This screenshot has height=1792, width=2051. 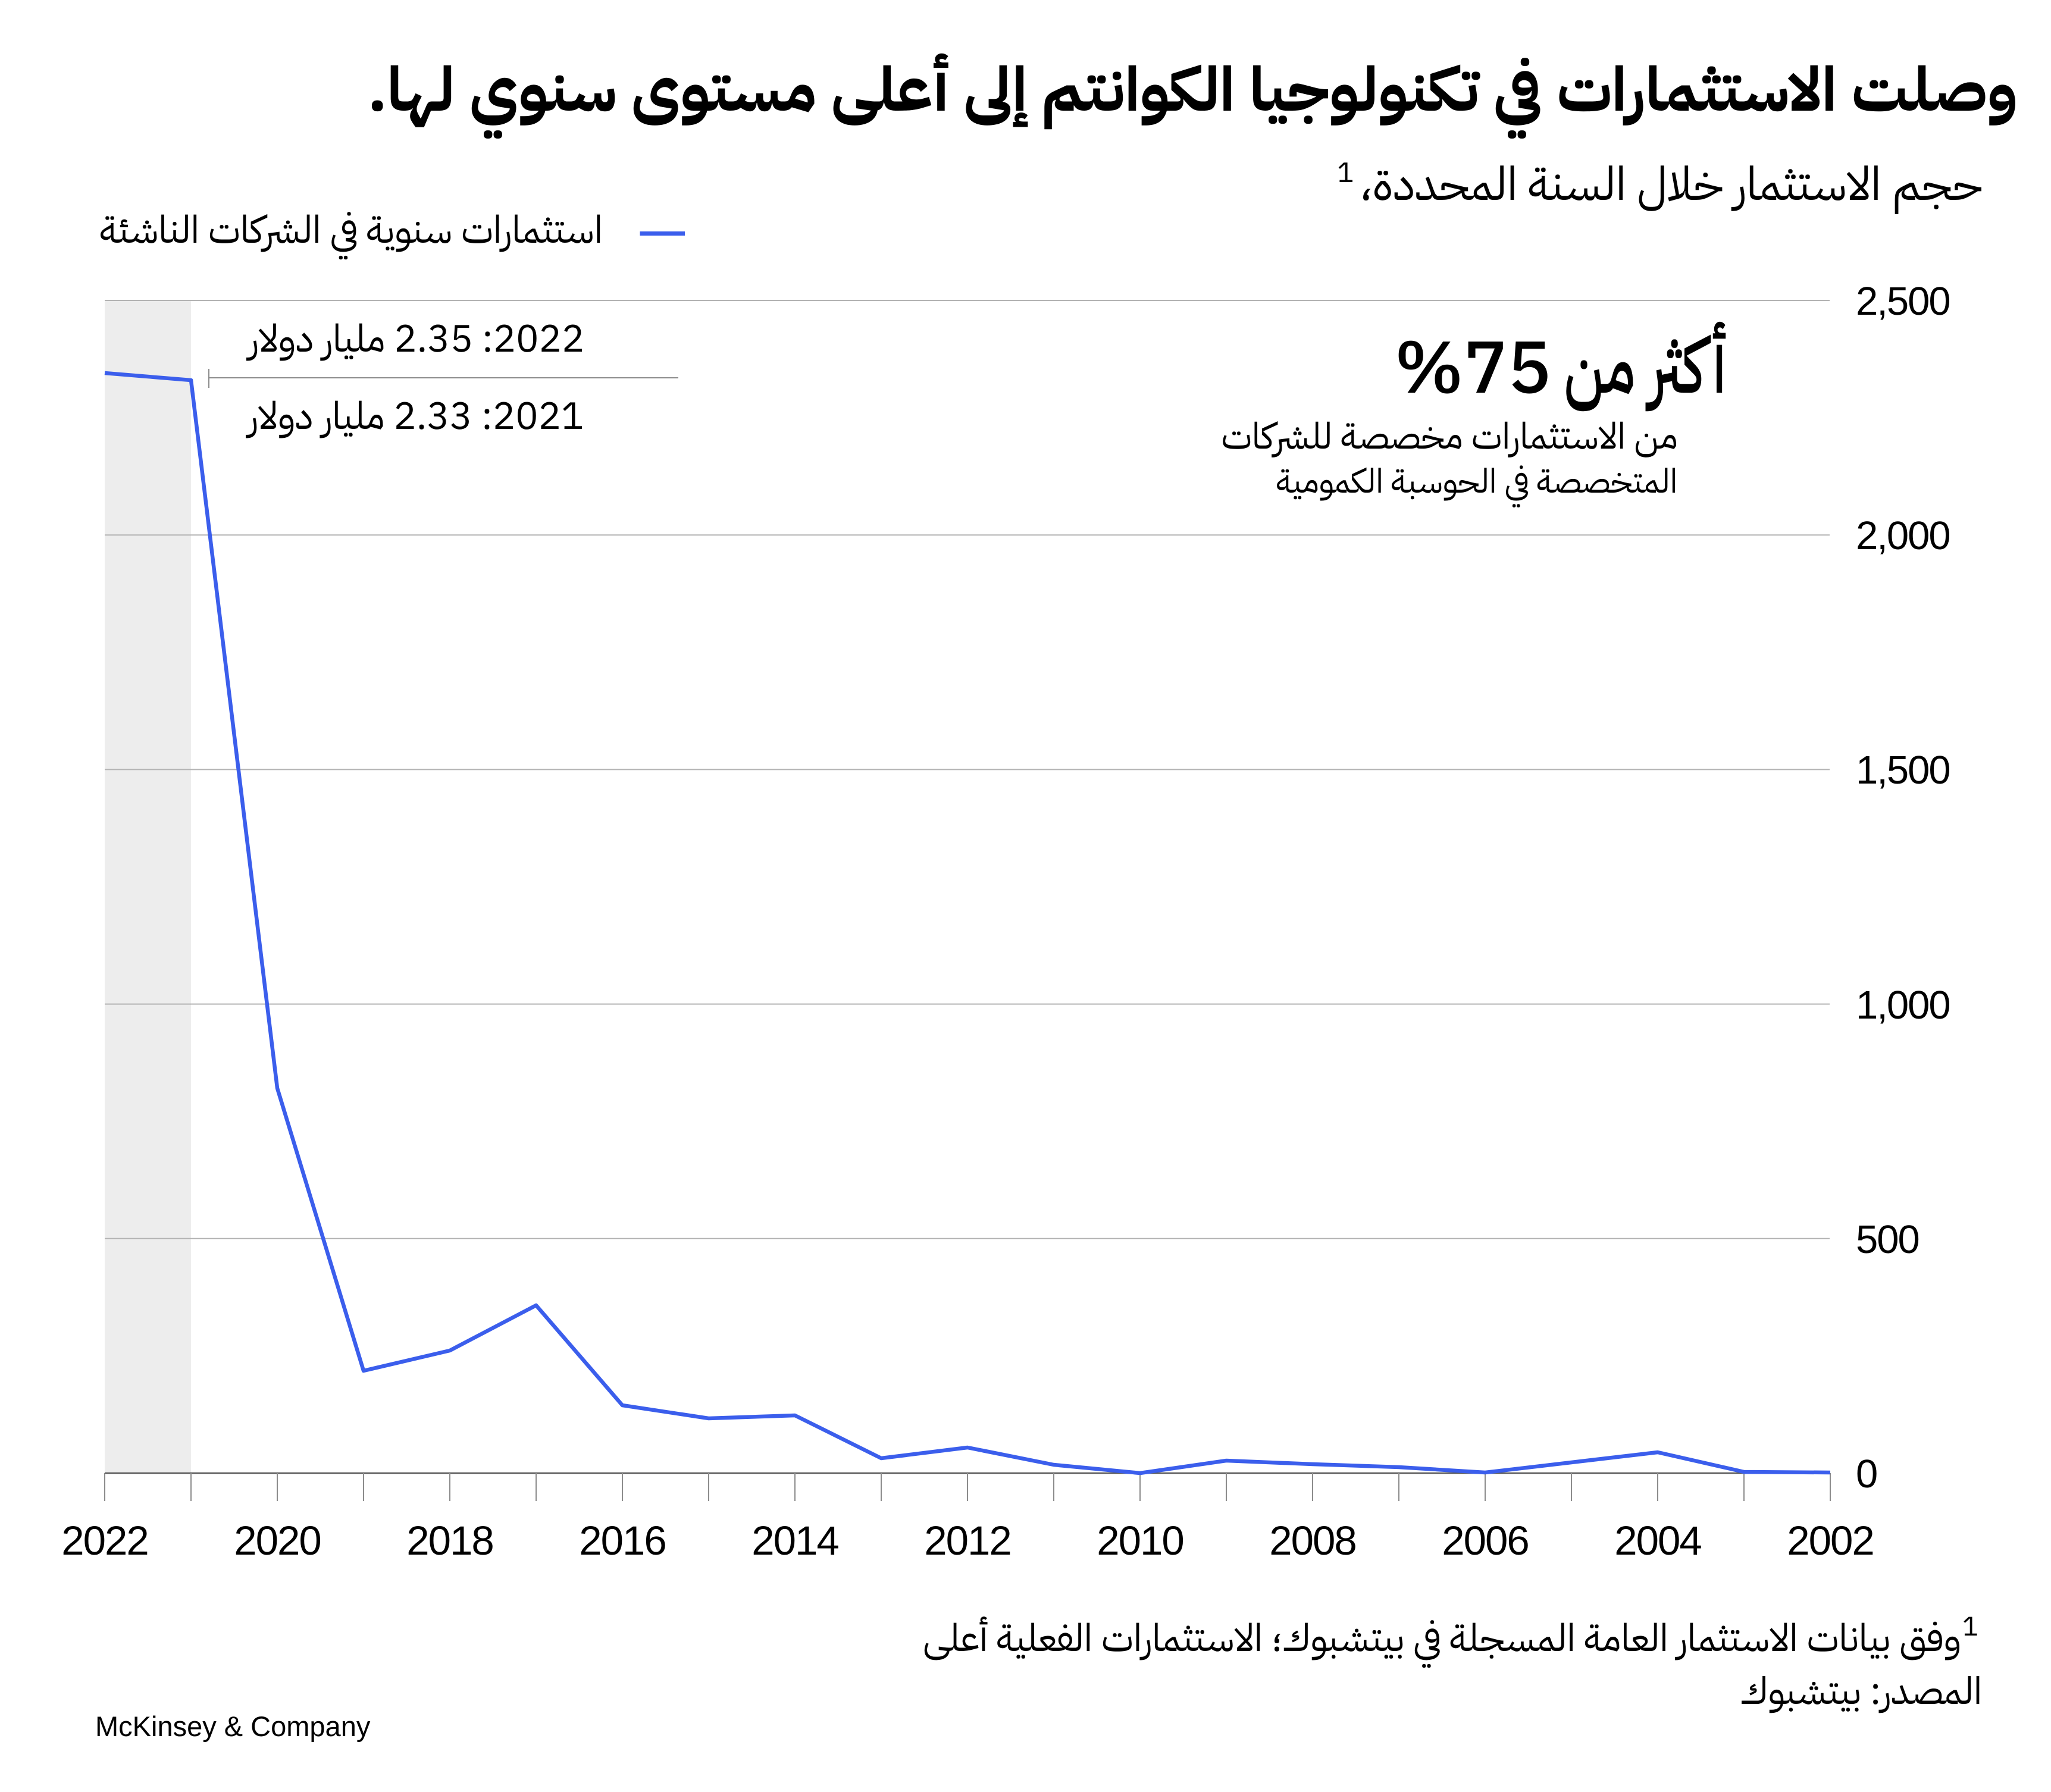 What do you see at coordinates (277, 1541) in the screenshot?
I see `svg-text: 2020` at bounding box center [277, 1541].